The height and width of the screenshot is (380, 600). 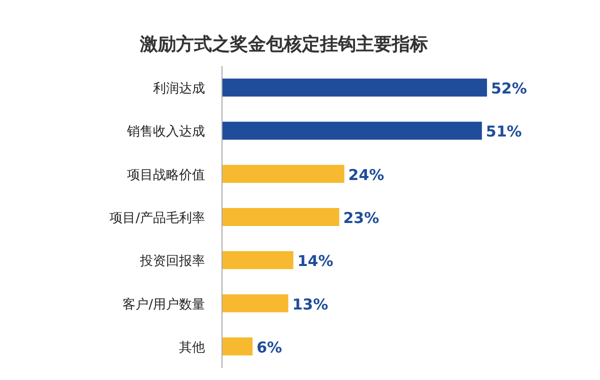 I want to click on data-label: 51%, so click(x=504, y=131).